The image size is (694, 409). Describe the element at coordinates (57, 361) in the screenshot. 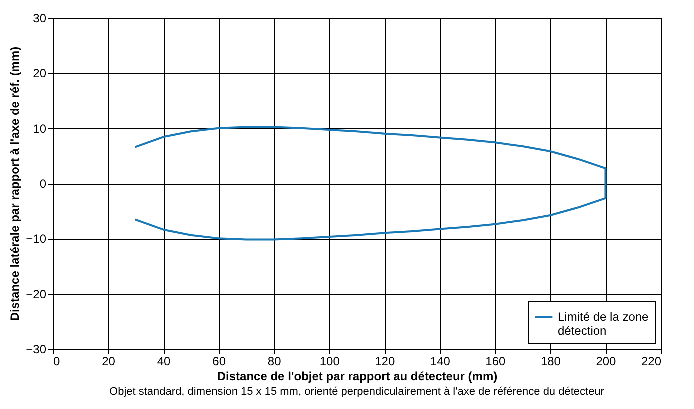

I see `x-tick-label: 0` at that location.